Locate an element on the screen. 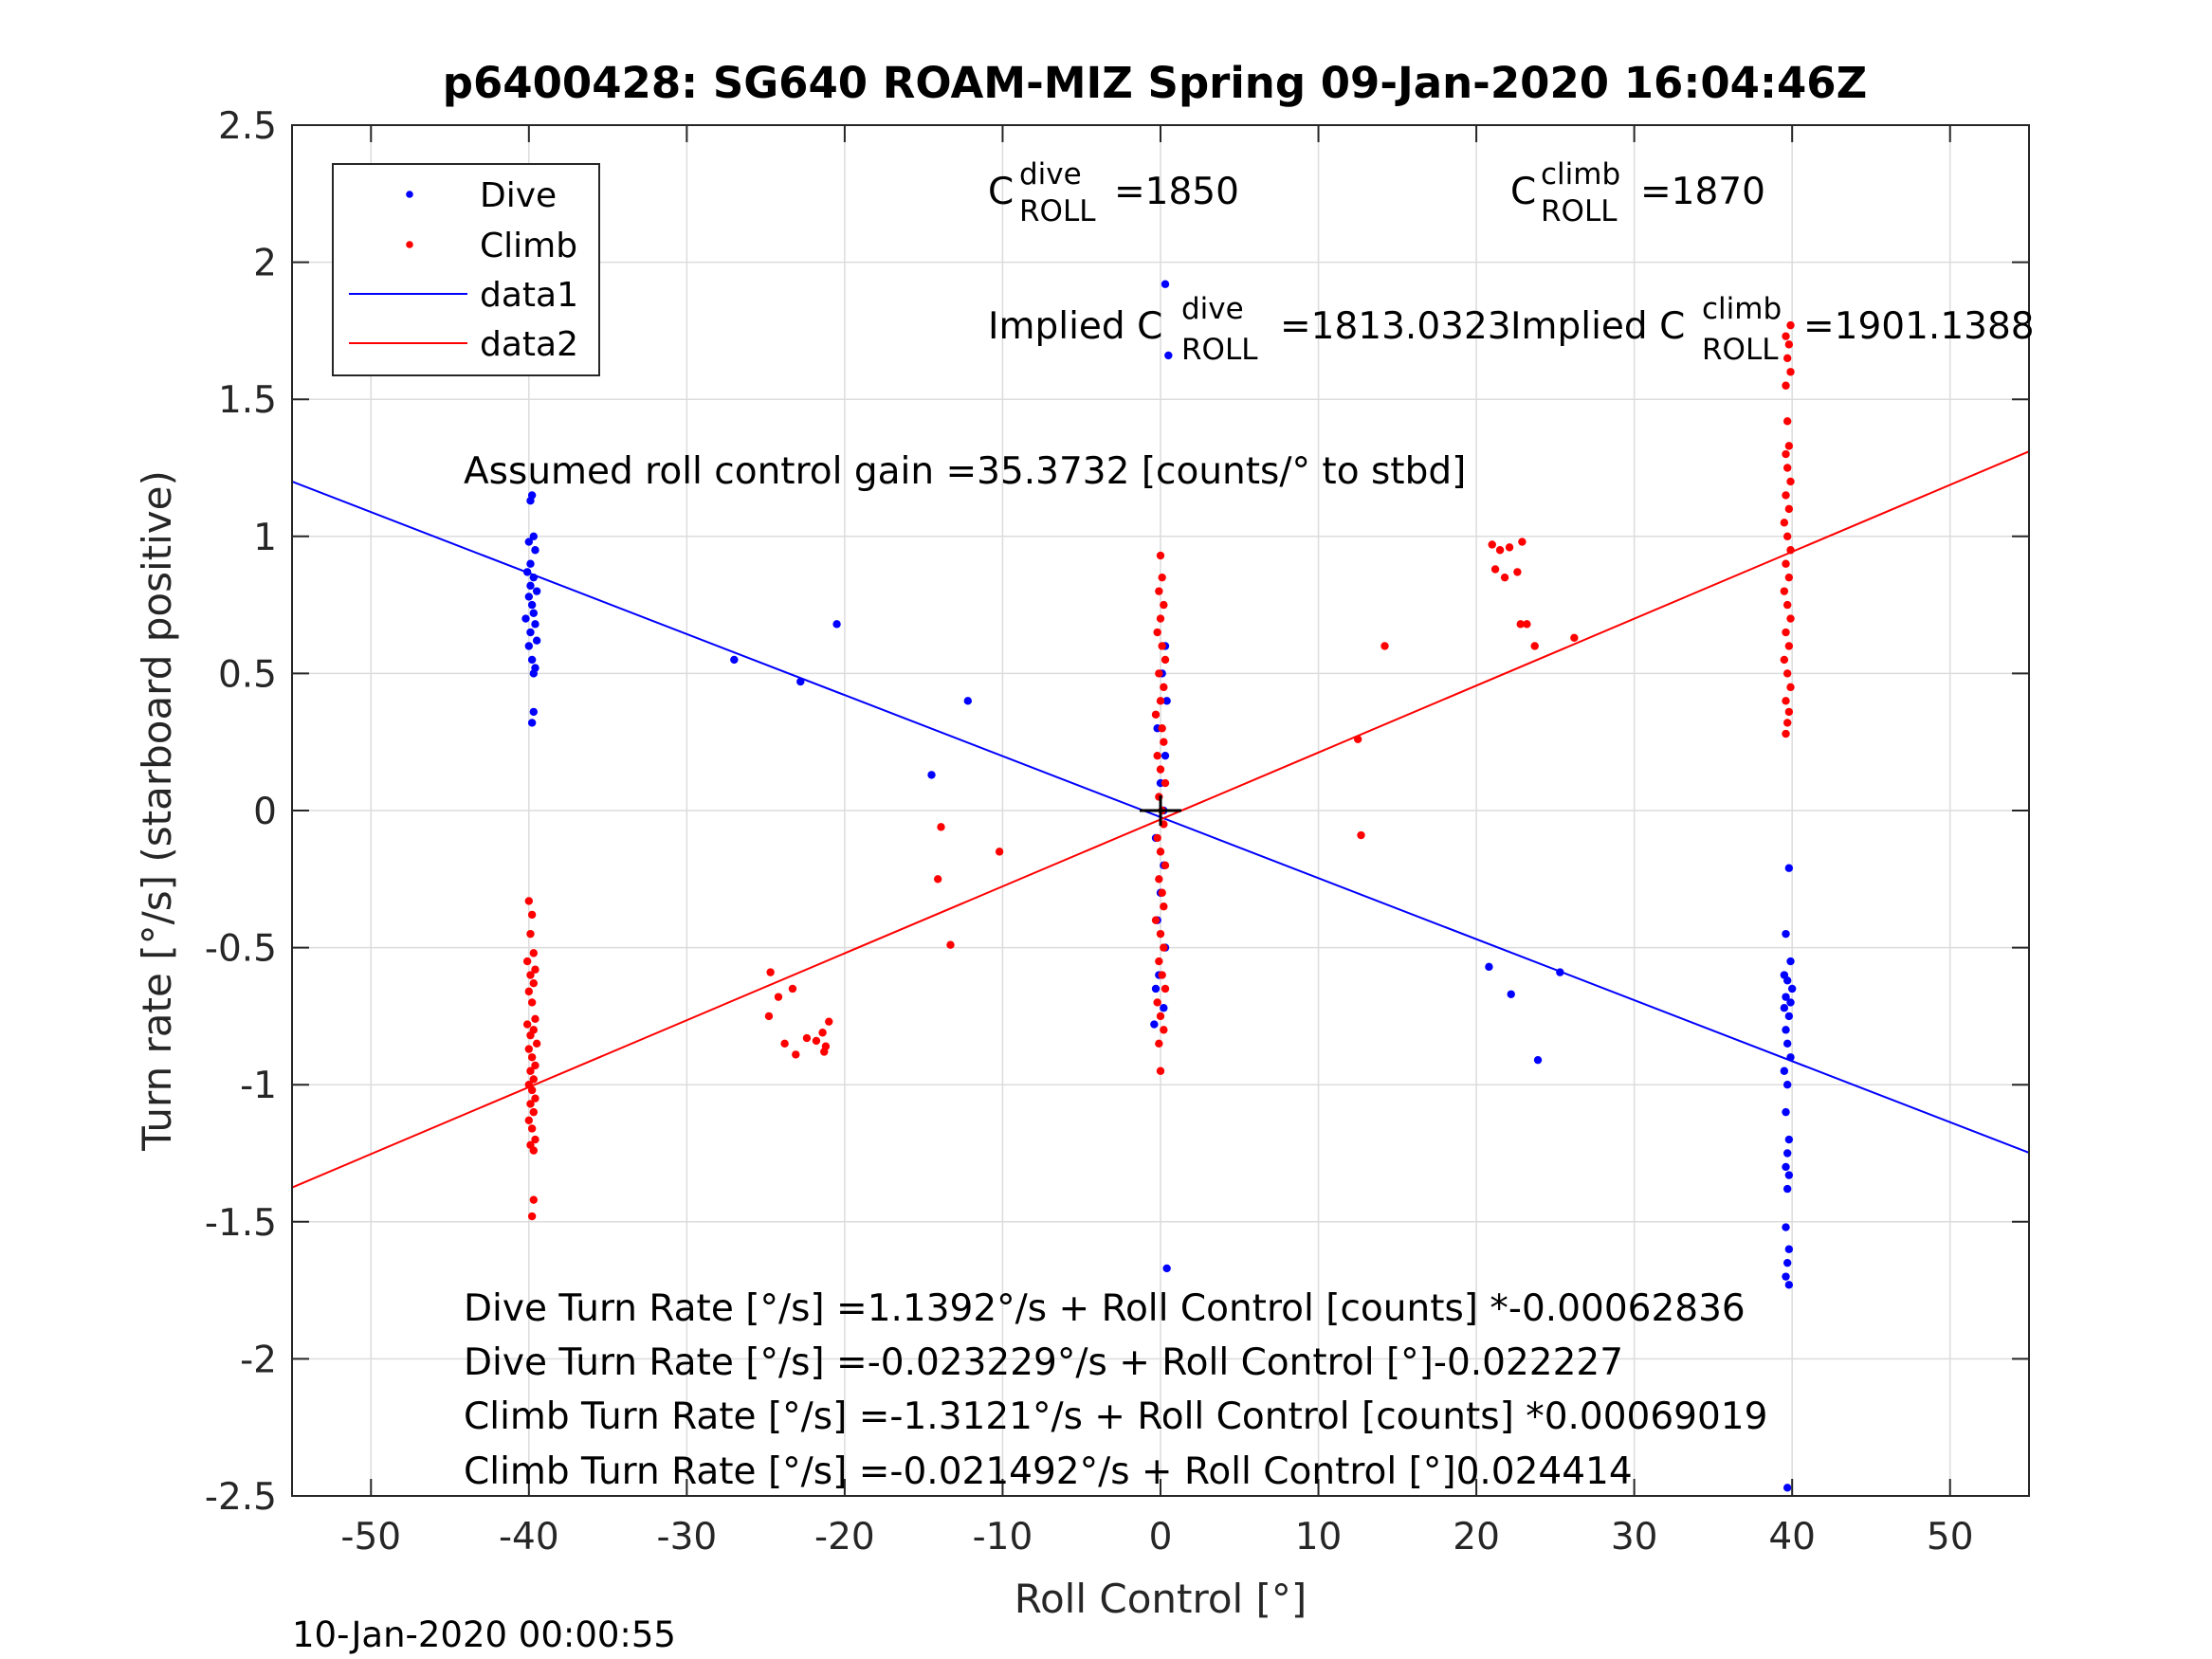  x-tick-label: 50 is located at coordinates (1950, 1537).